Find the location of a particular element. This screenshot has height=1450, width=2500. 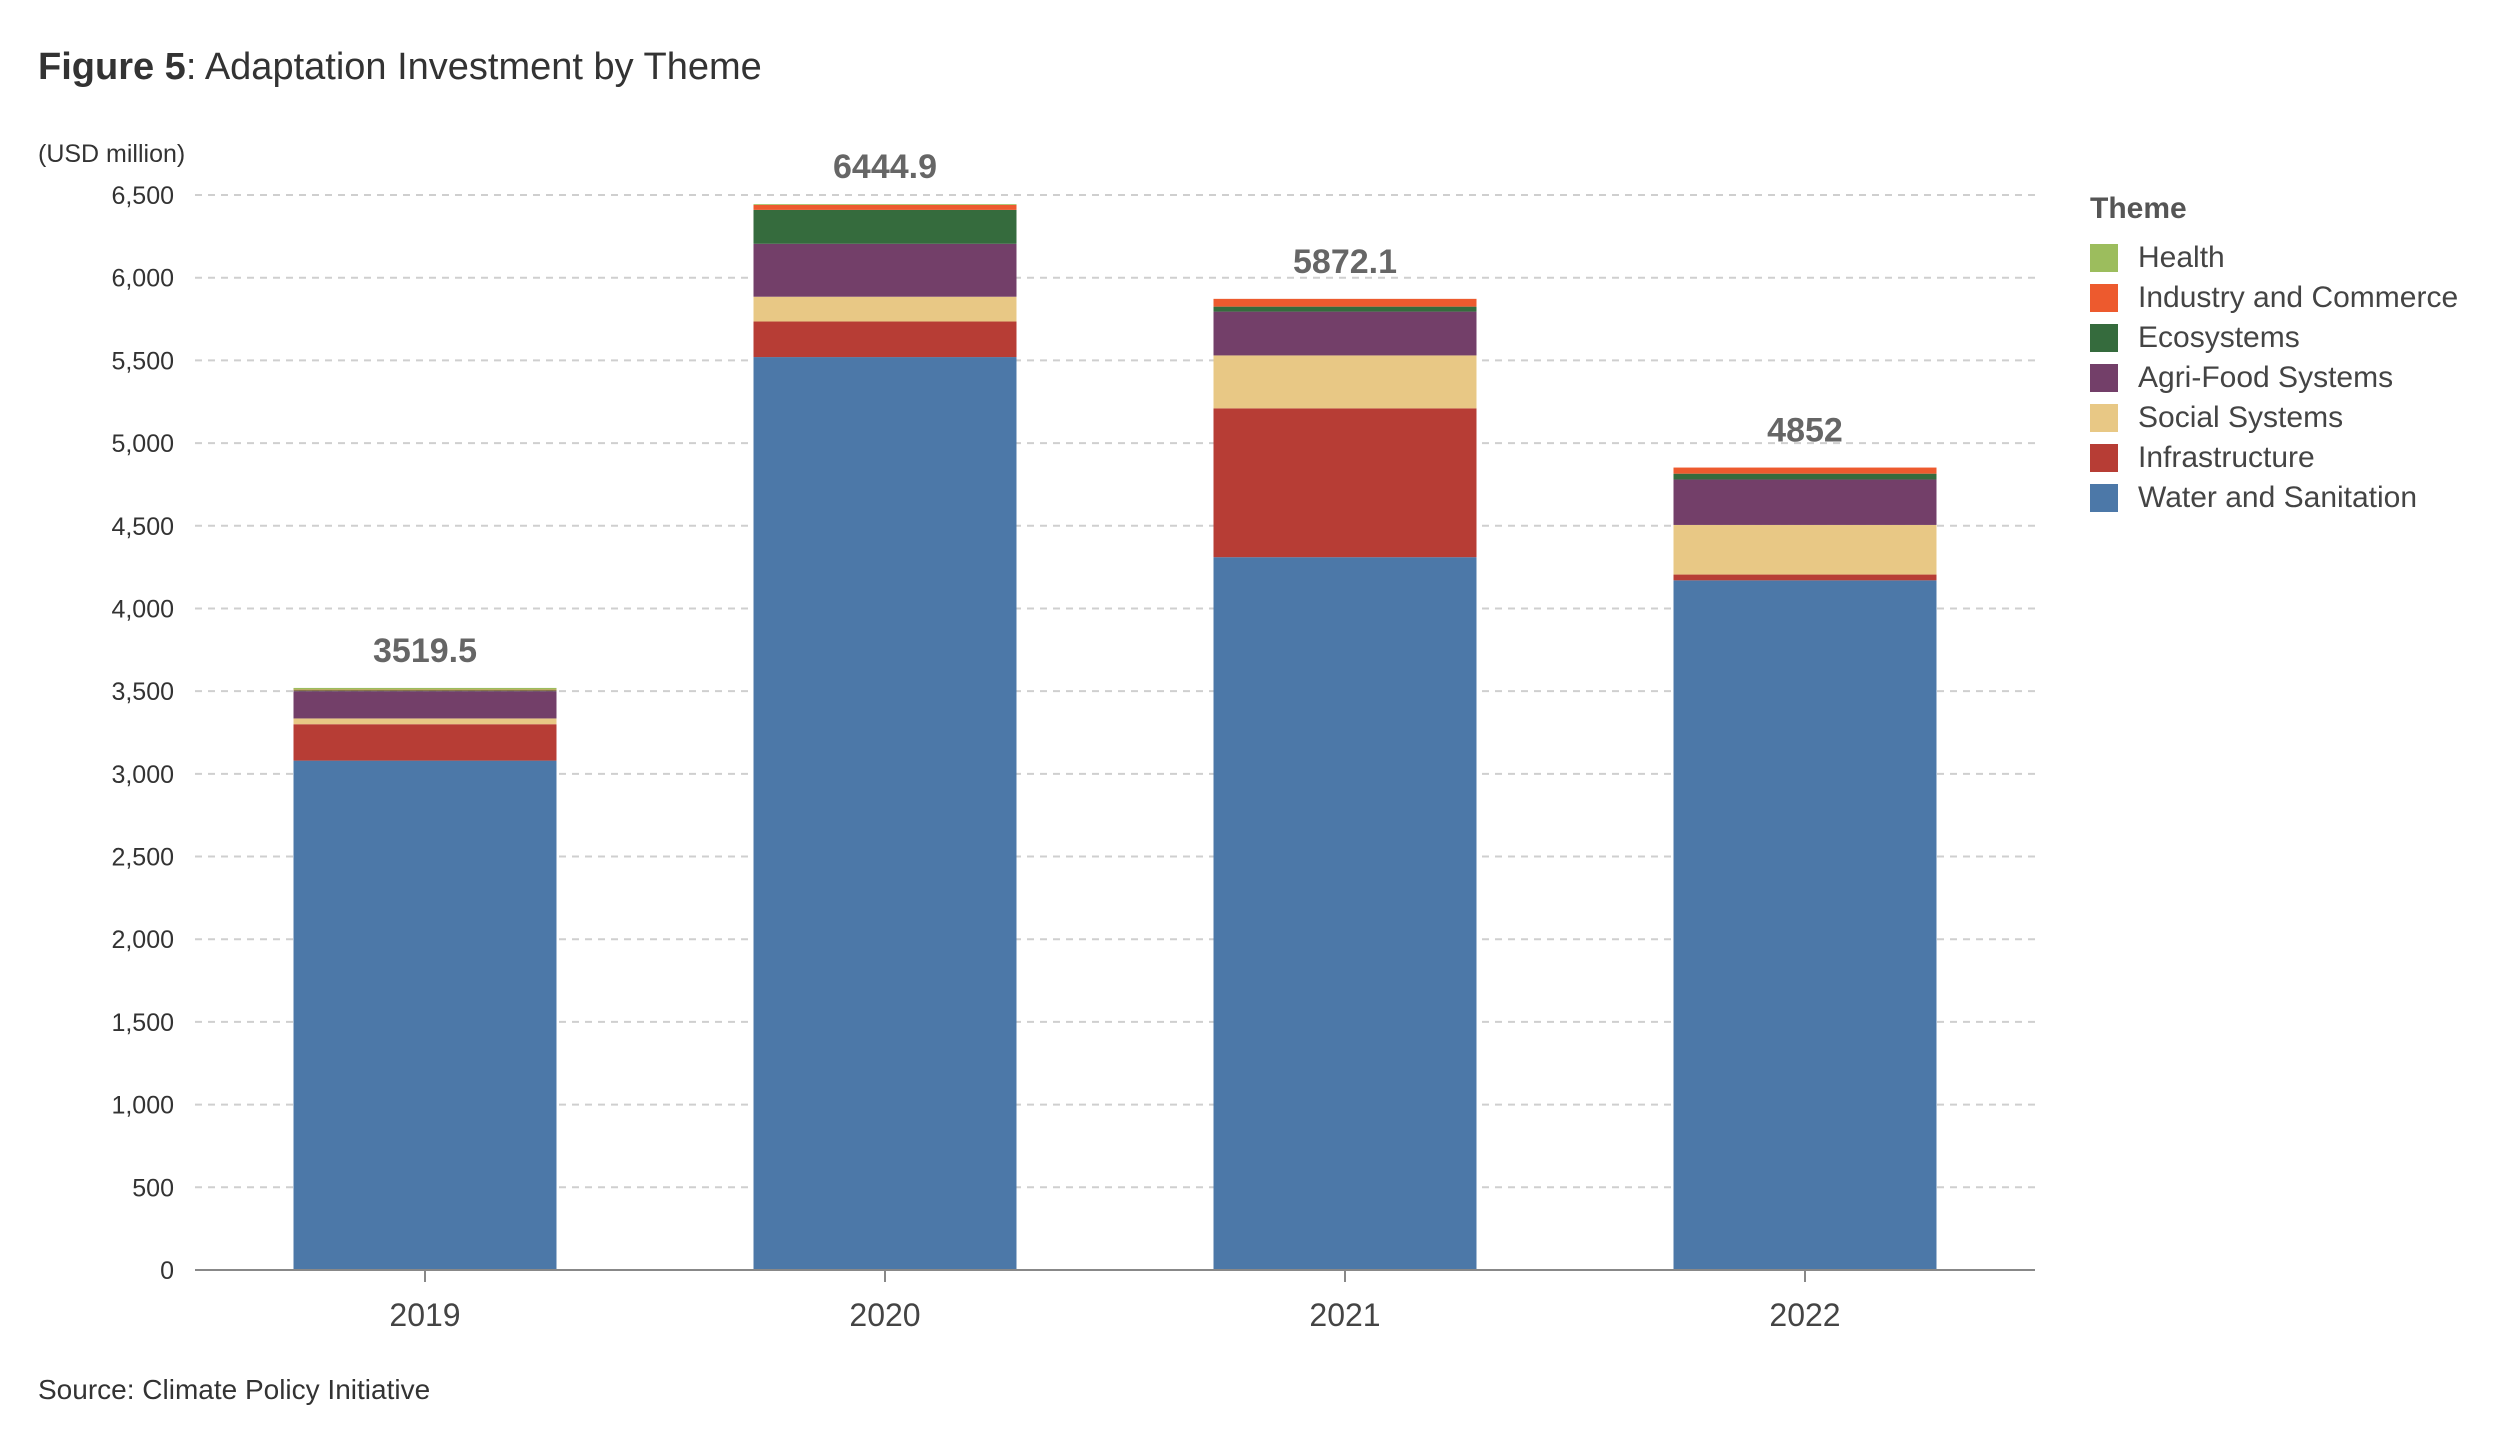

legend-item: Ecosystems is located at coordinates (2274, 338).